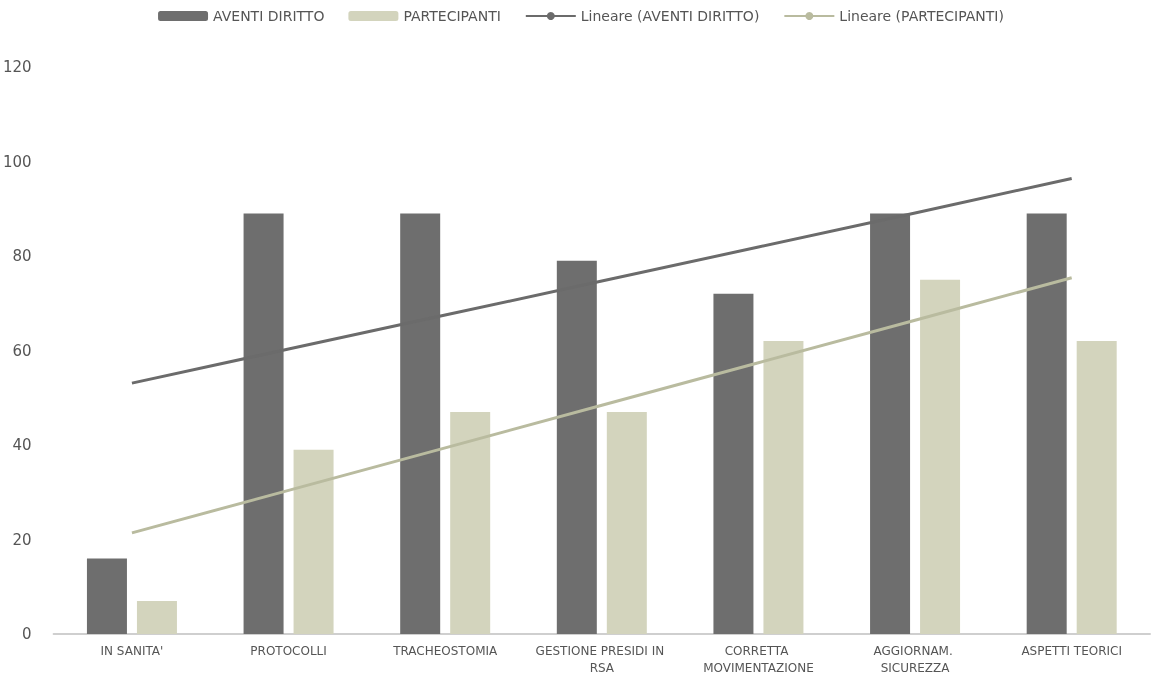  What do you see at coordinates (445, 650) in the screenshot?
I see `x-tick-label: TRACHEOSTOMIA` at bounding box center [445, 650].